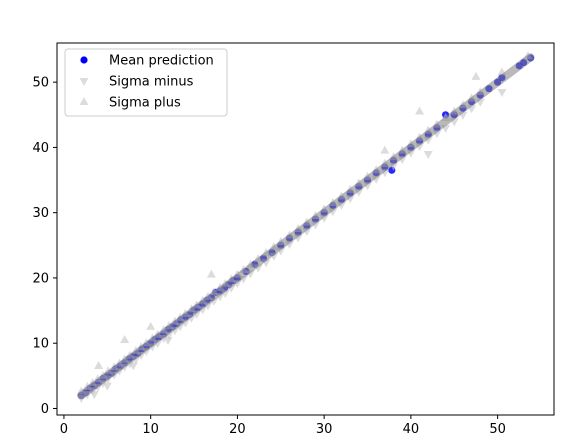 The width and height of the screenshot is (567, 441). I want to click on legend-label: Mean prediction, so click(161, 61).